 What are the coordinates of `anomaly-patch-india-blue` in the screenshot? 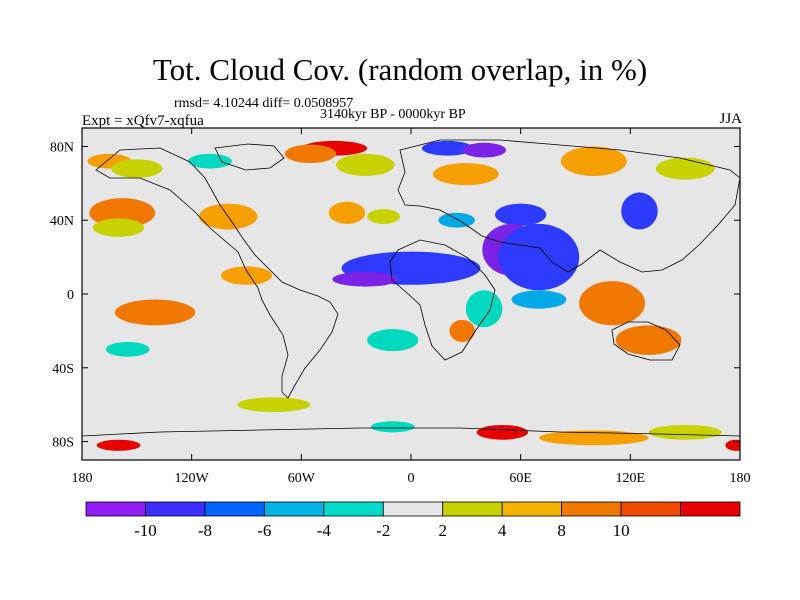 It's located at (539, 257).